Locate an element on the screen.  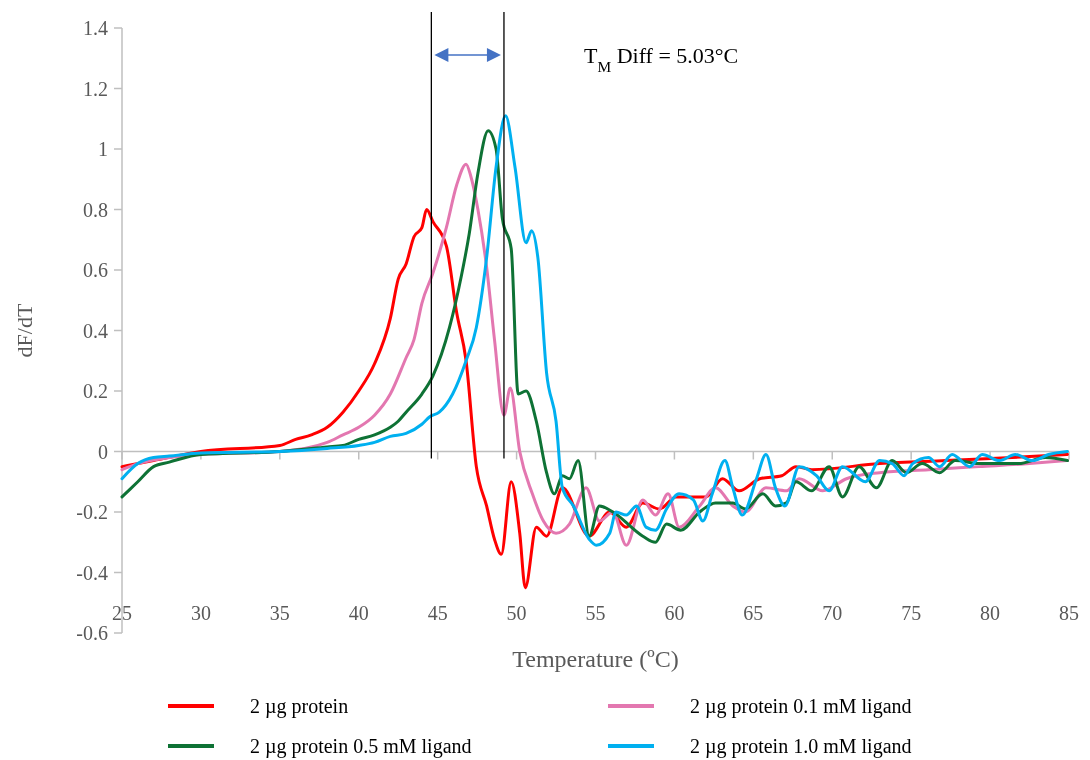
y-tick-label: 0 is located at coordinates (103, 451).